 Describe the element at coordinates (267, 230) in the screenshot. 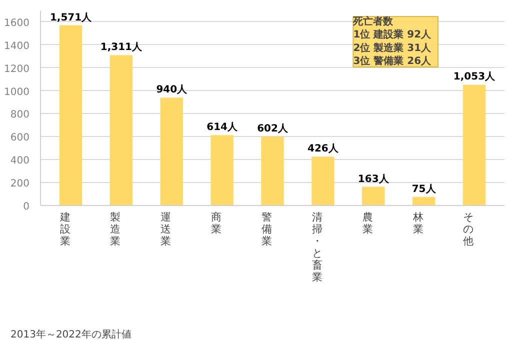

I see `x-tick-label: 警備業` at that location.